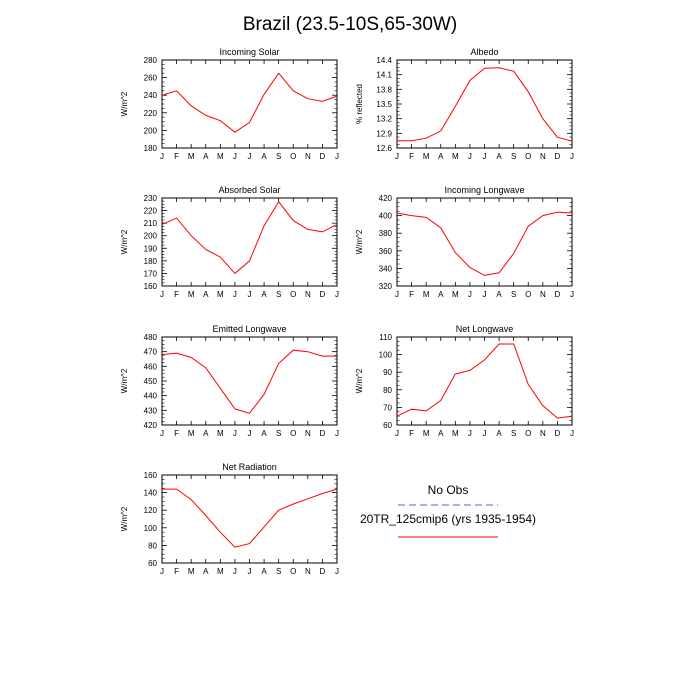 This screenshot has height=700, width=700. What do you see at coordinates (151, 396) in the screenshot?
I see `y-tick-label: 440` at bounding box center [151, 396].